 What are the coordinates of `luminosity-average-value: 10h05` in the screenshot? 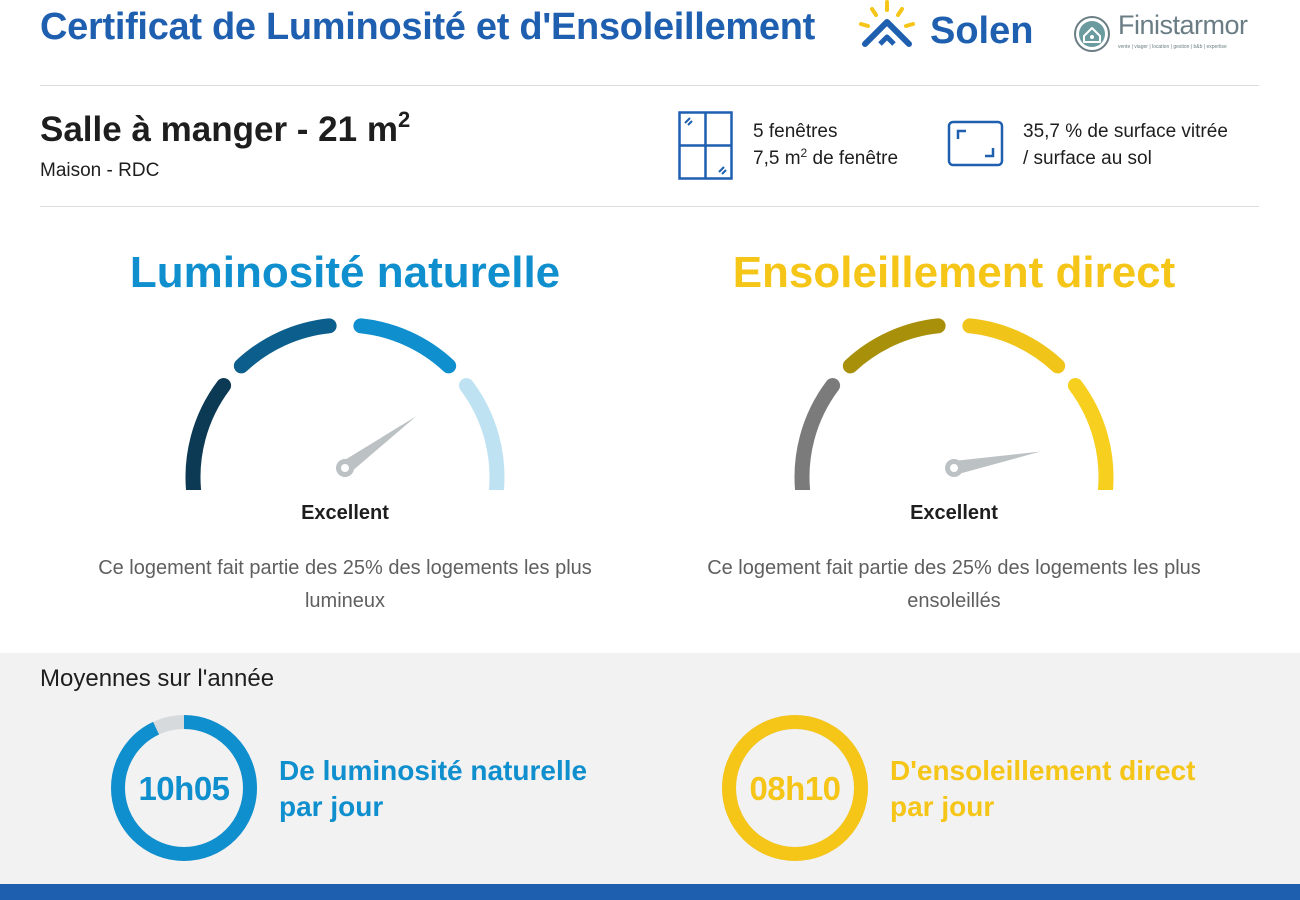 It's located at (184, 788).